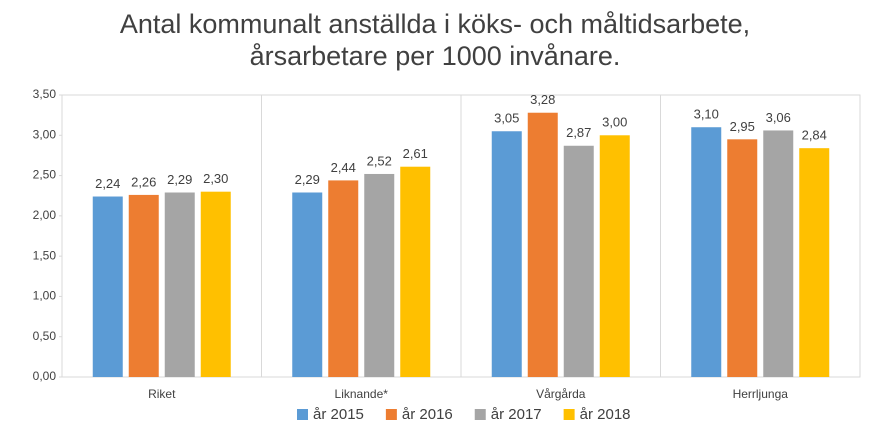 The image size is (871, 429). What do you see at coordinates (778, 117) in the screenshot?
I see `data-label: 3,06` at bounding box center [778, 117].